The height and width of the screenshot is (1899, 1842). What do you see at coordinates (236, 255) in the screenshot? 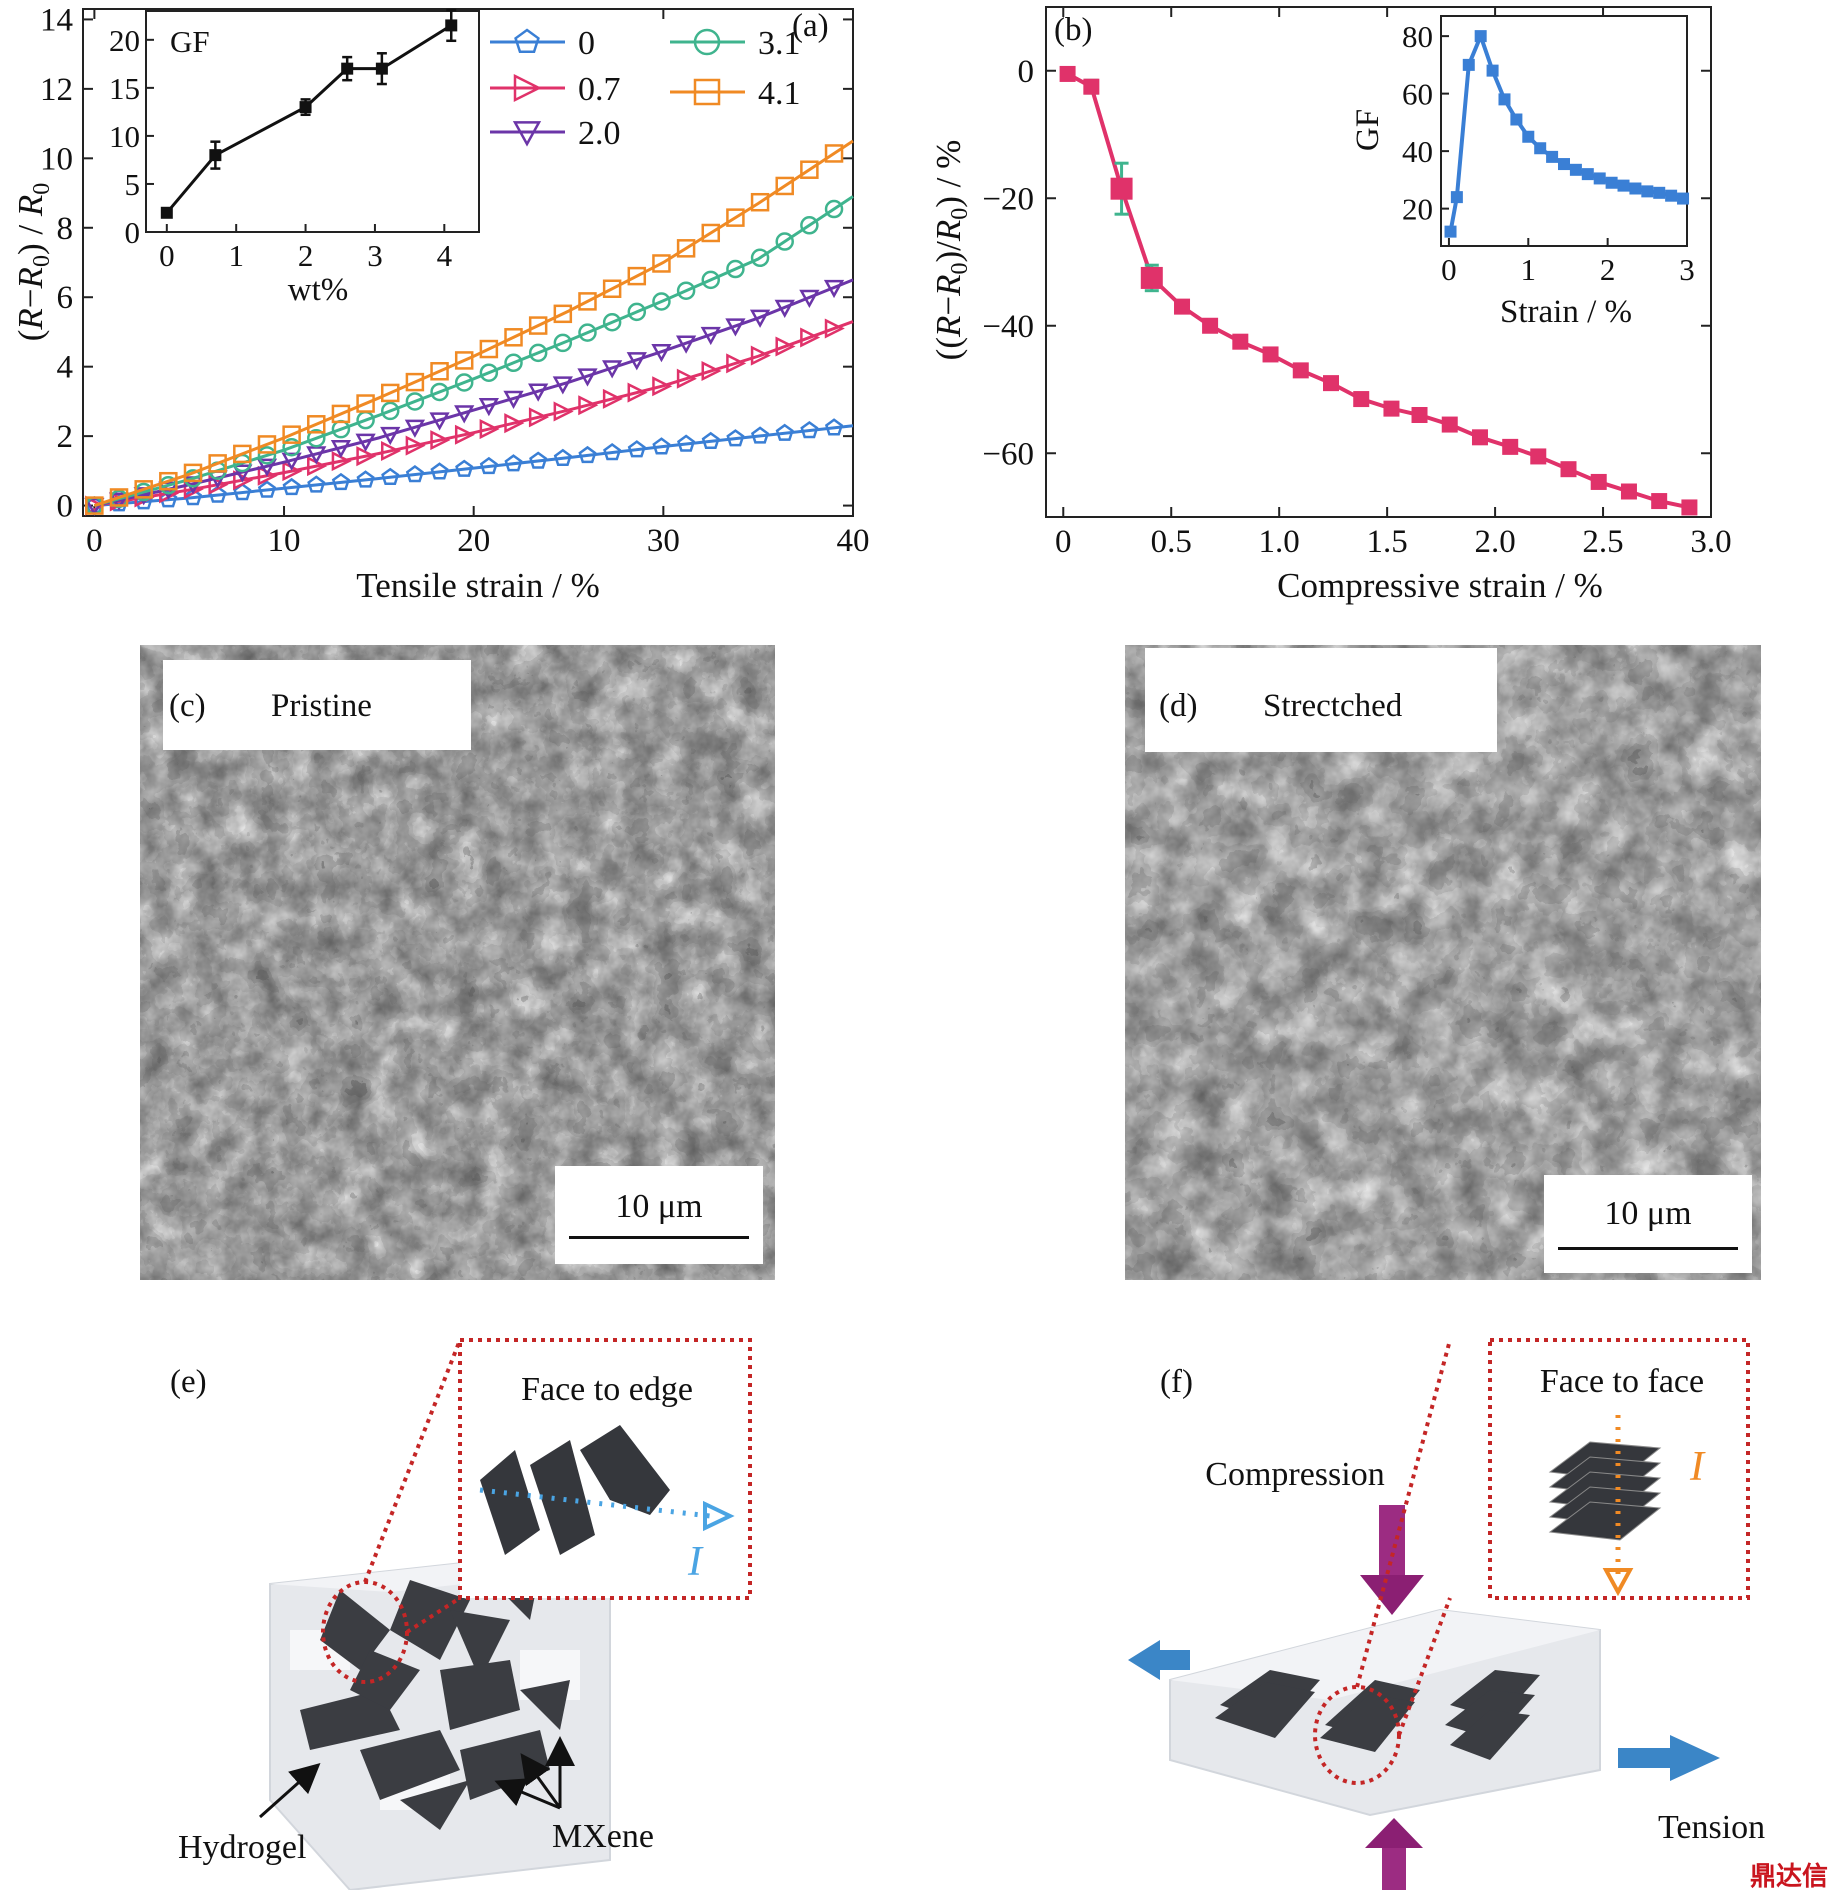
I see `plot-a-inset-xtick-label: 1` at bounding box center [236, 255].